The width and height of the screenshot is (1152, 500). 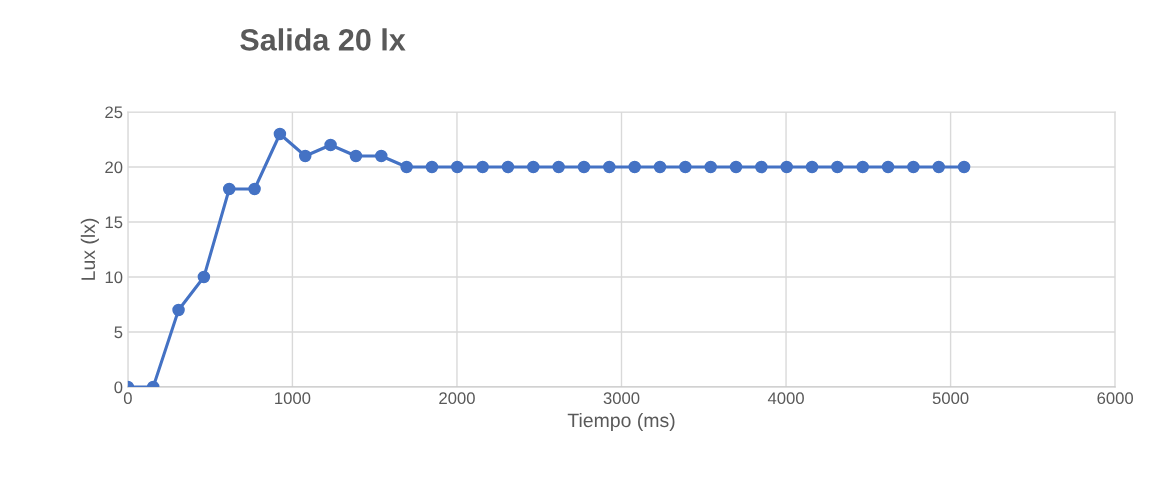 What do you see at coordinates (114, 222) in the screenshot?
I see `y-tick-label: 15` at bounding box center [114, 222].